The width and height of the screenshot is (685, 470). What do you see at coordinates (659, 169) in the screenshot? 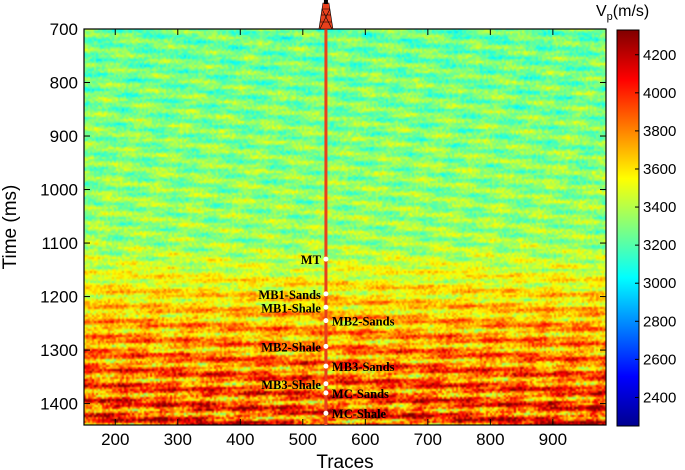
I see `colorbar-tick-label: 3600` at bounding box center [659, 169].